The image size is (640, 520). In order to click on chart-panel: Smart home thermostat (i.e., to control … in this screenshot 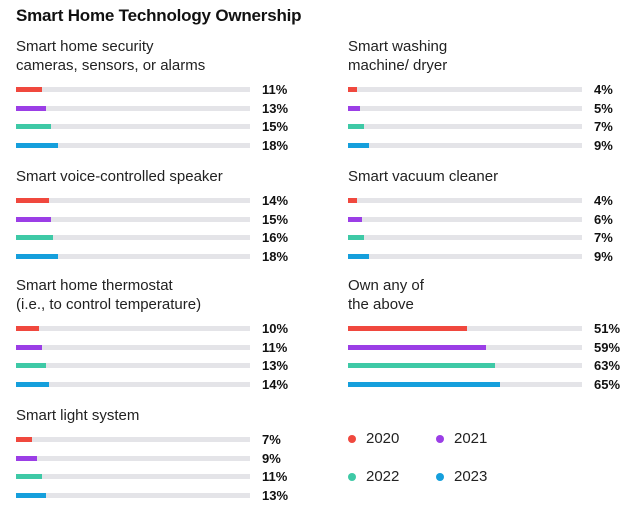, I will do `click(156, 335)`.